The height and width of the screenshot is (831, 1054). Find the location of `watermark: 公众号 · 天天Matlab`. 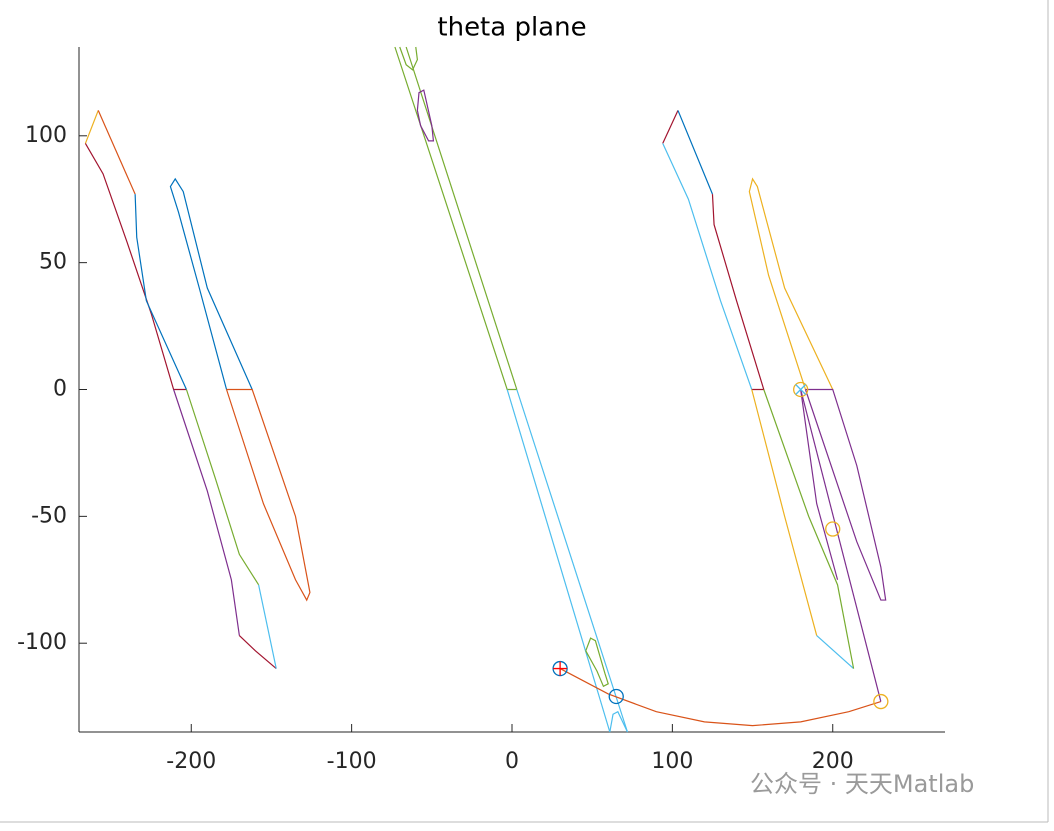

watermark: 公众号 · 天天Matlab is located at coordinates (862, 784).